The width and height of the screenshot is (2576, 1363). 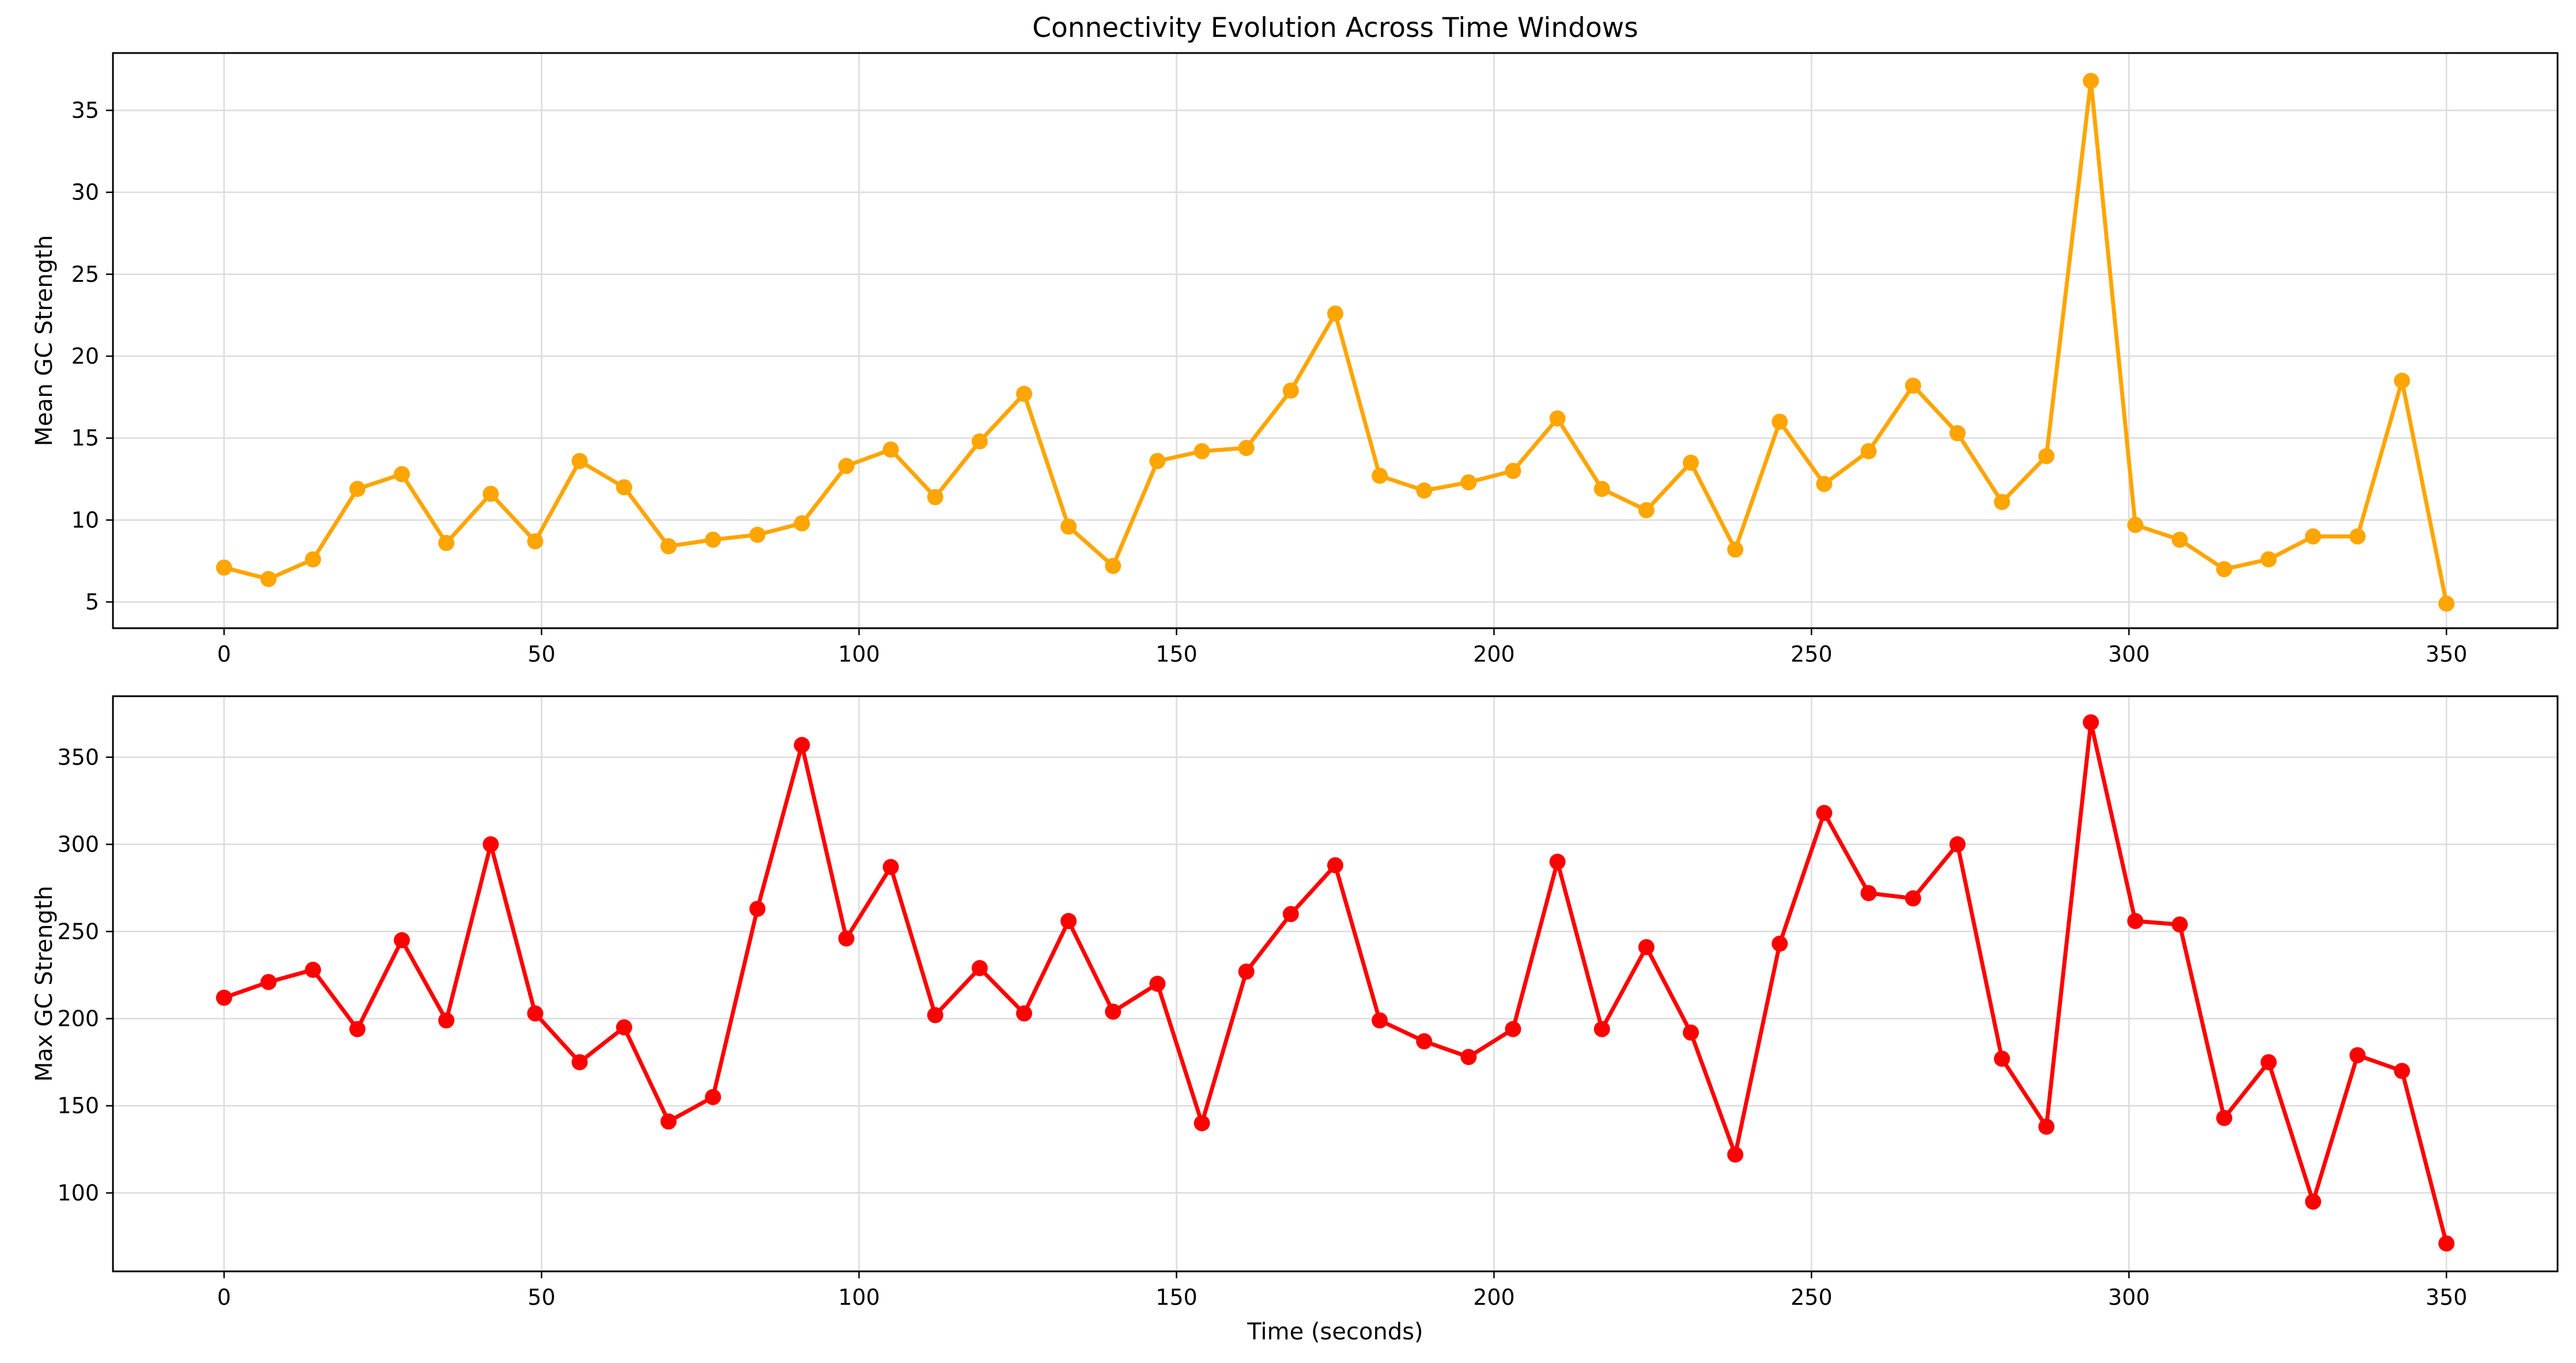 What do you see at coordinates (78, 1193) in the screenshot?
I see `max-gc-y-tick-label: 100` at bounding box center [78, 1193].